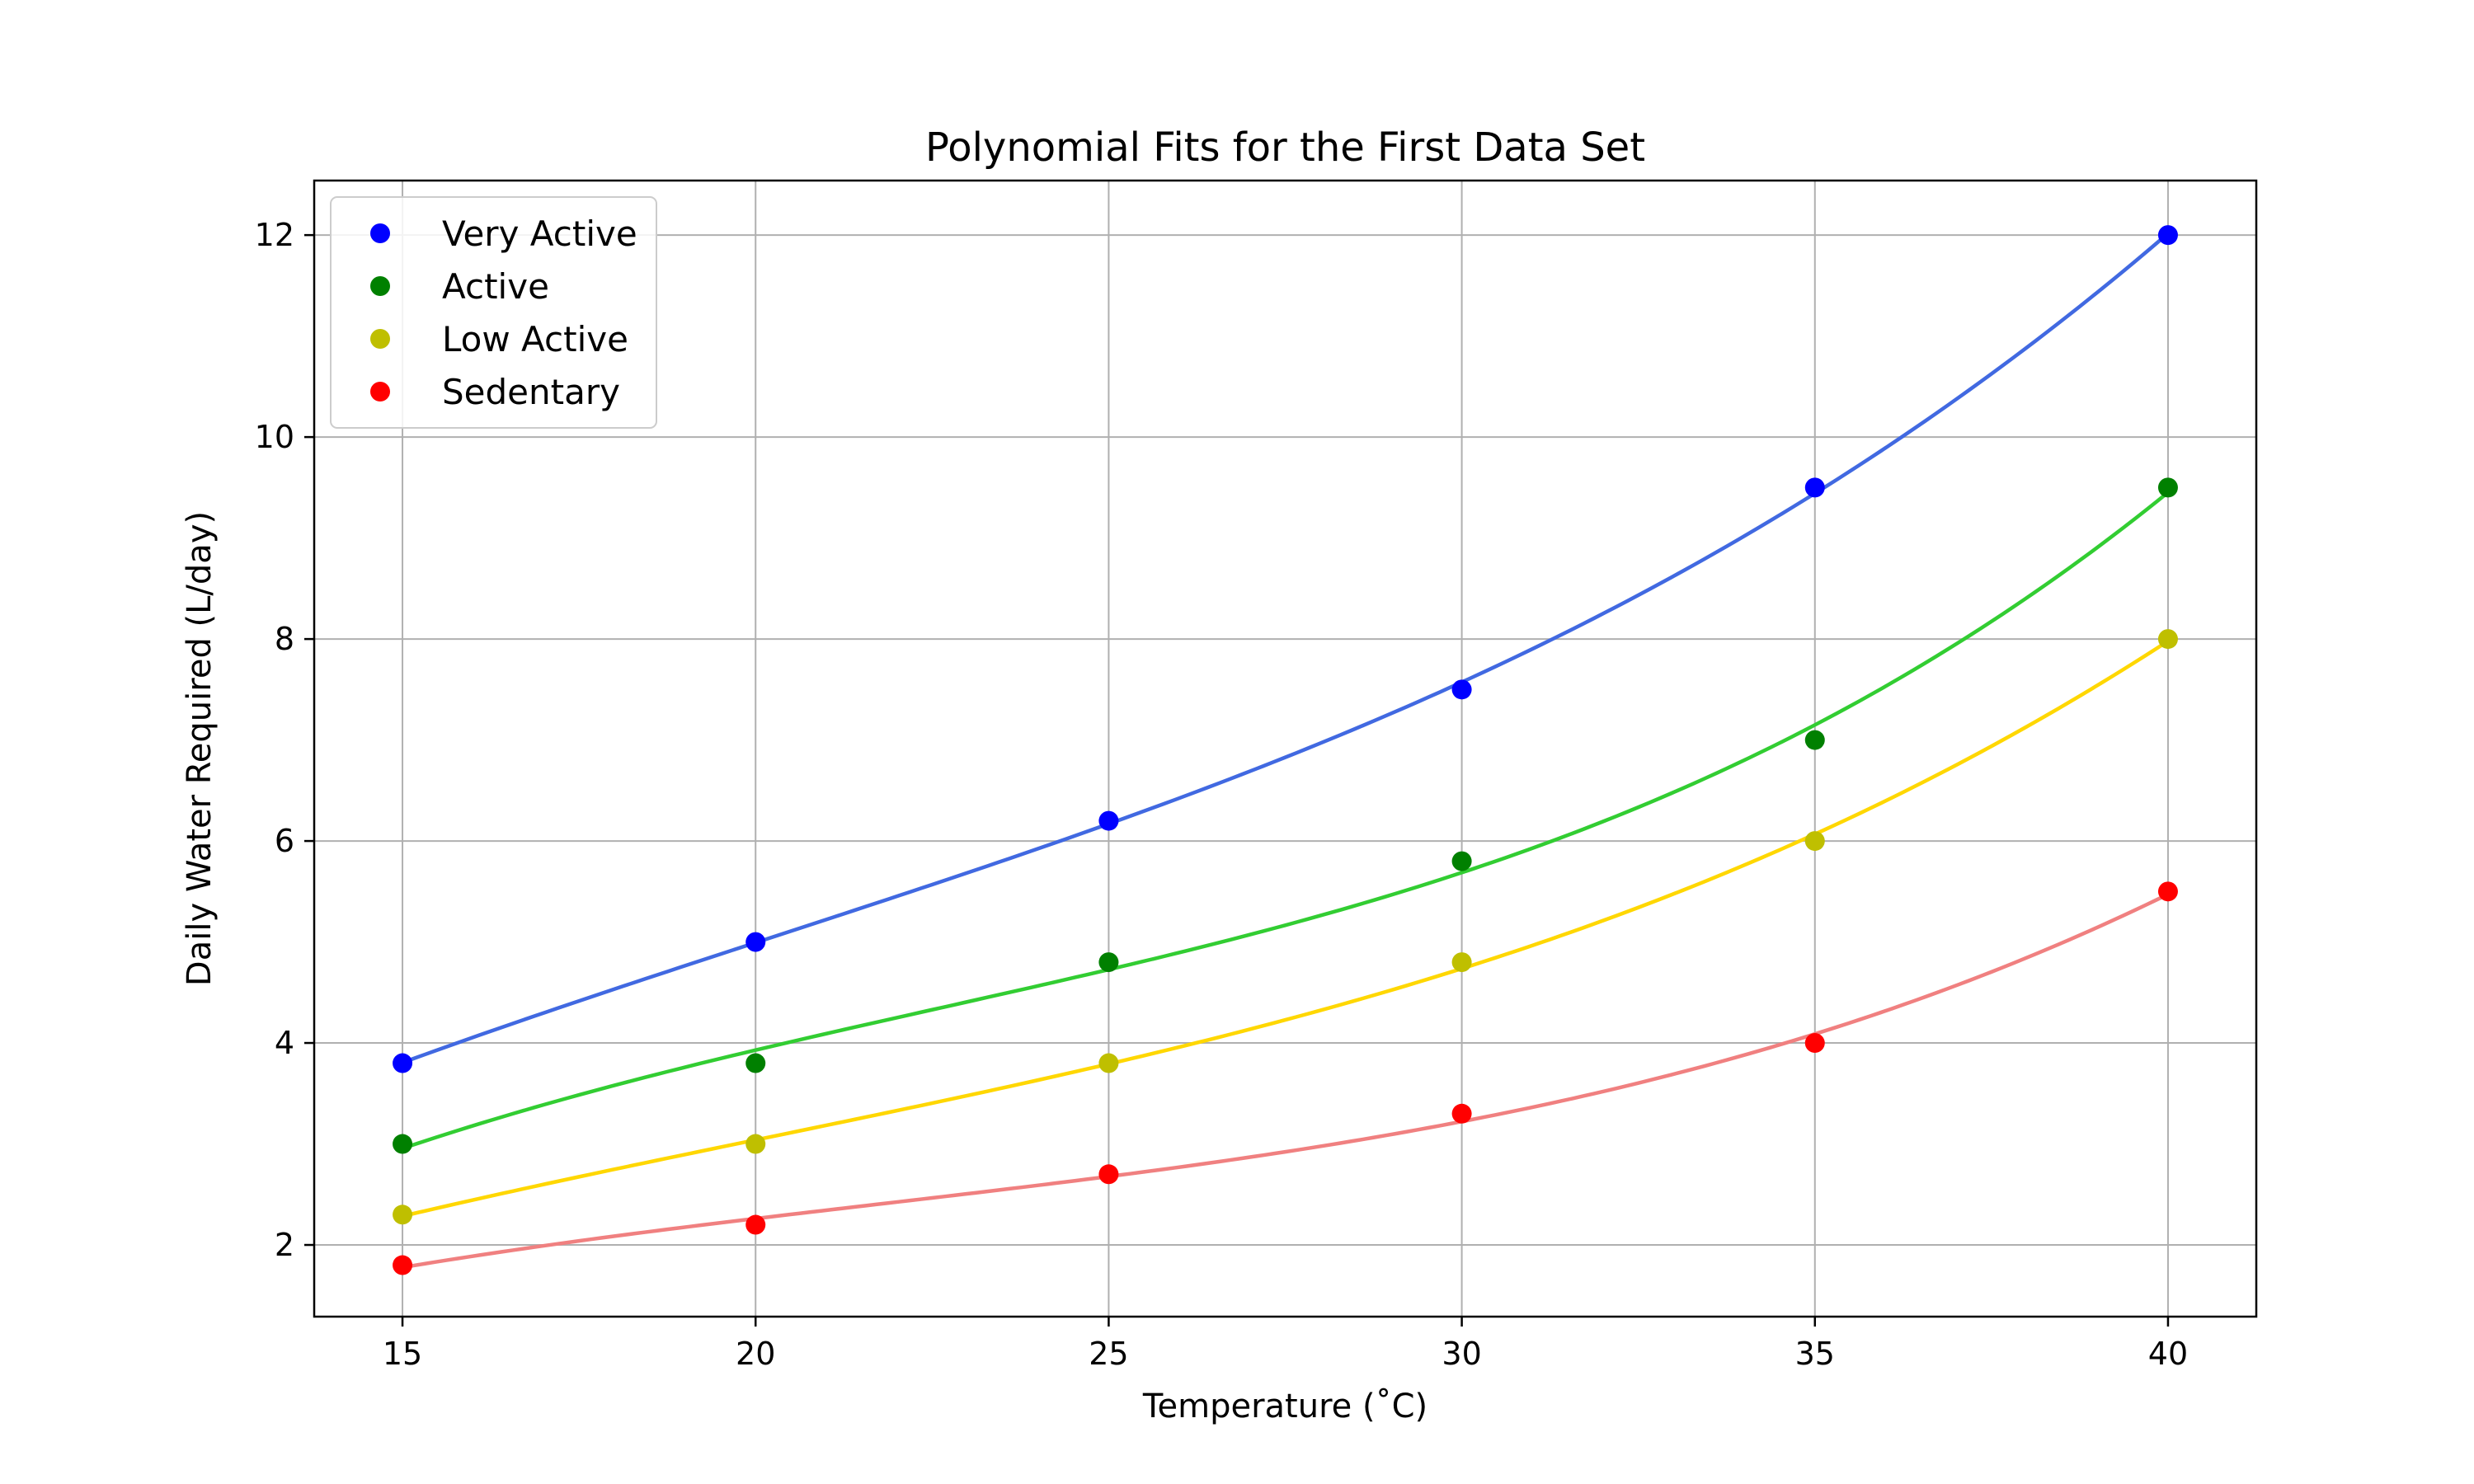 The image size is (2474, 1484). I want to click on legend: Very Active Active Low Active Sedentary, so click(493, 312).